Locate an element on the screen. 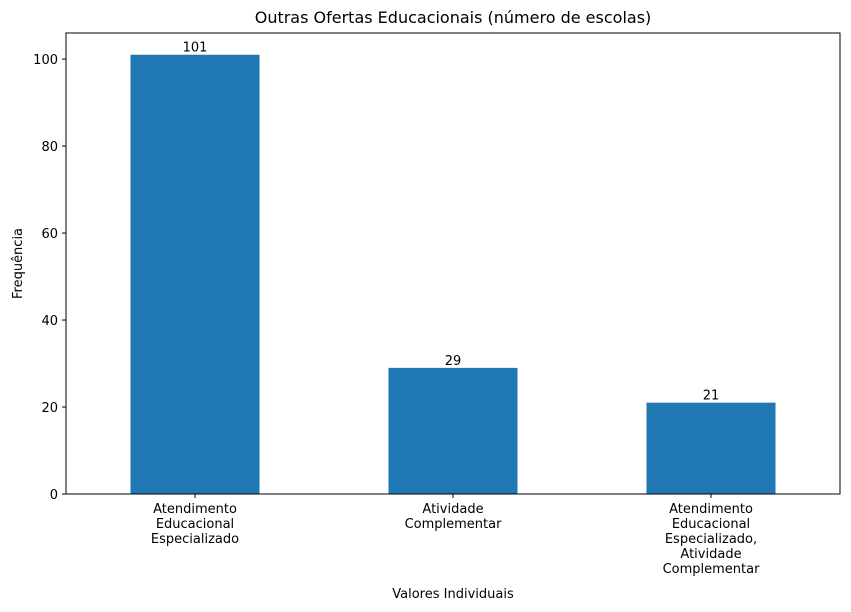 Image resolution: width=851 pixels, height=612 pixels. y-tick-label: 100 is located at coordinates (45, 60).